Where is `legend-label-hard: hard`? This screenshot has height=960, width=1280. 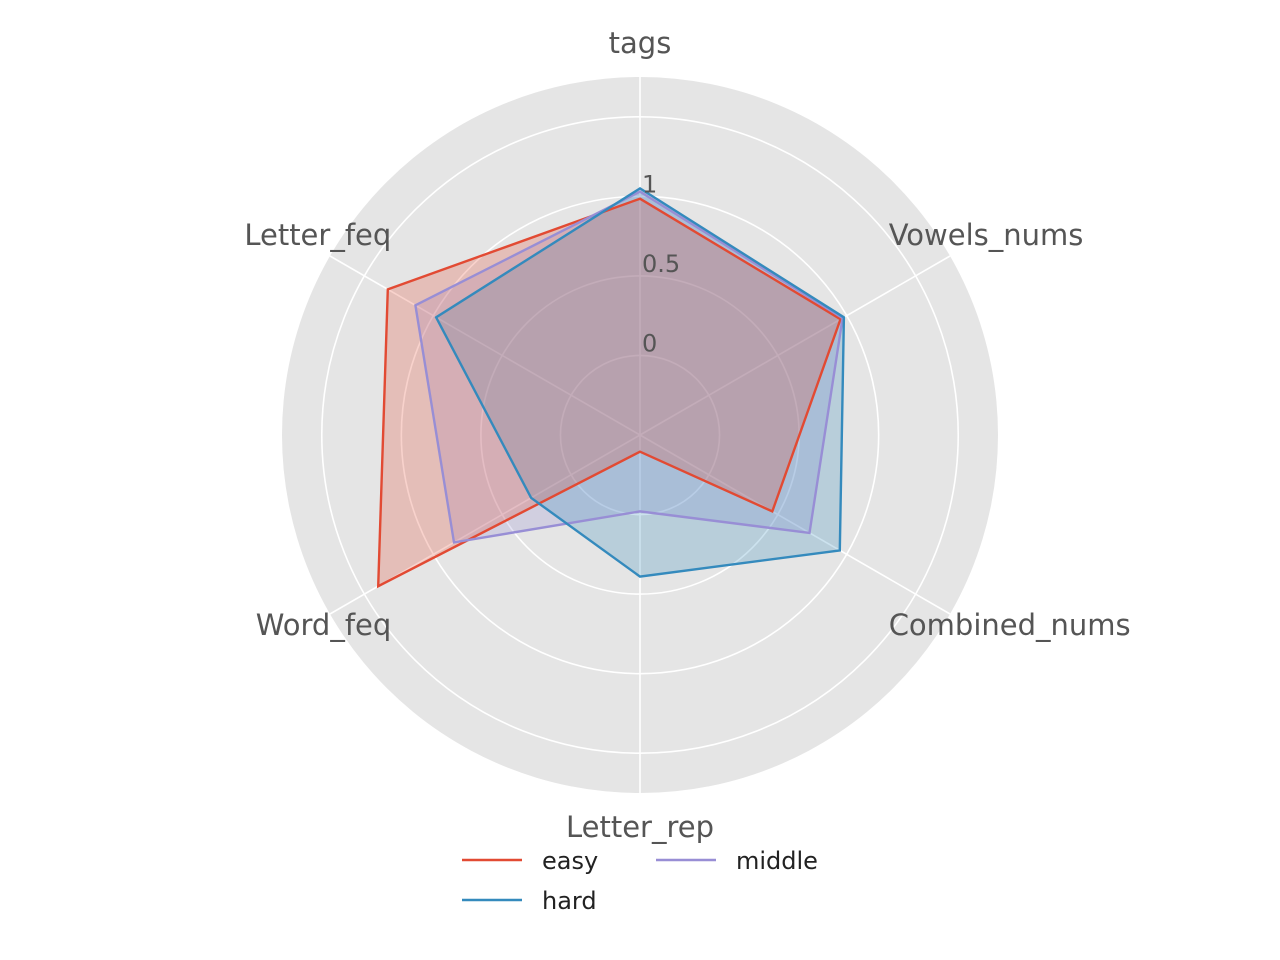
legend-label-hard: hard is located at coordinates (569, 901).